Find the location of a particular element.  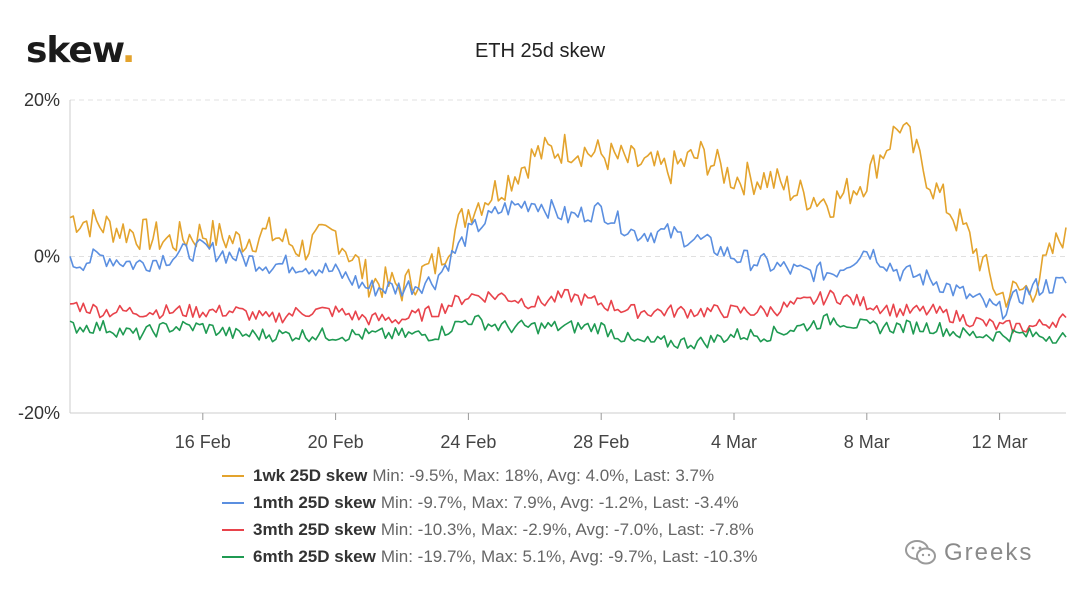

greeks-watermark: Greeks is located at coordinates (968, 553).